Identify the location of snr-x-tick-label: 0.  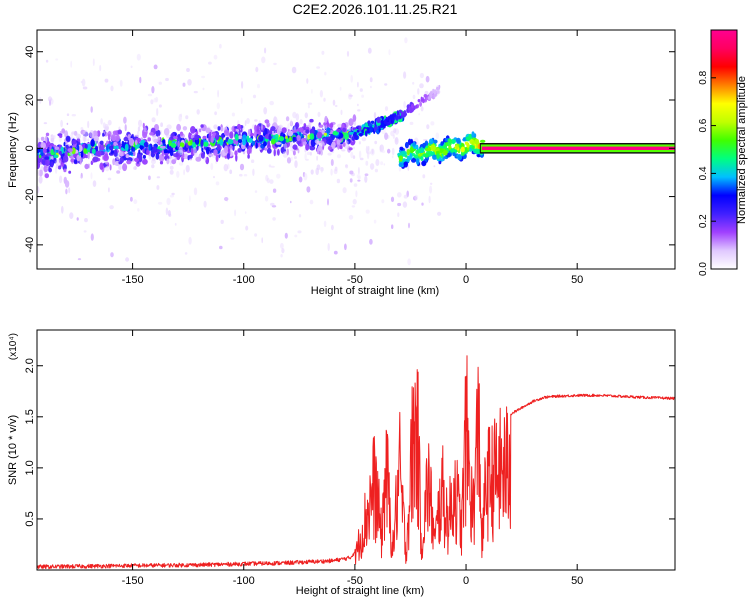
(466, 581).